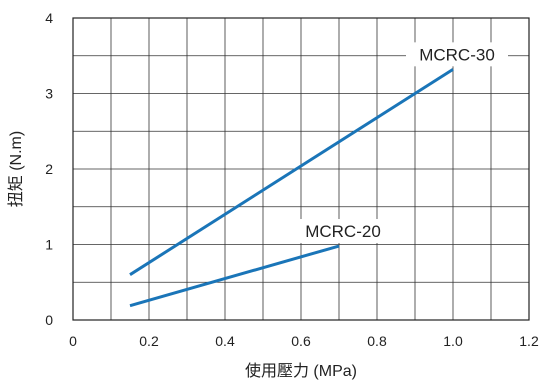 The height and width of the screenshot is (383, 544). What do you see at coordinates (234, 276) in the screenshot?
I see `mcrc-20-line` at bounding box center [234, 276].